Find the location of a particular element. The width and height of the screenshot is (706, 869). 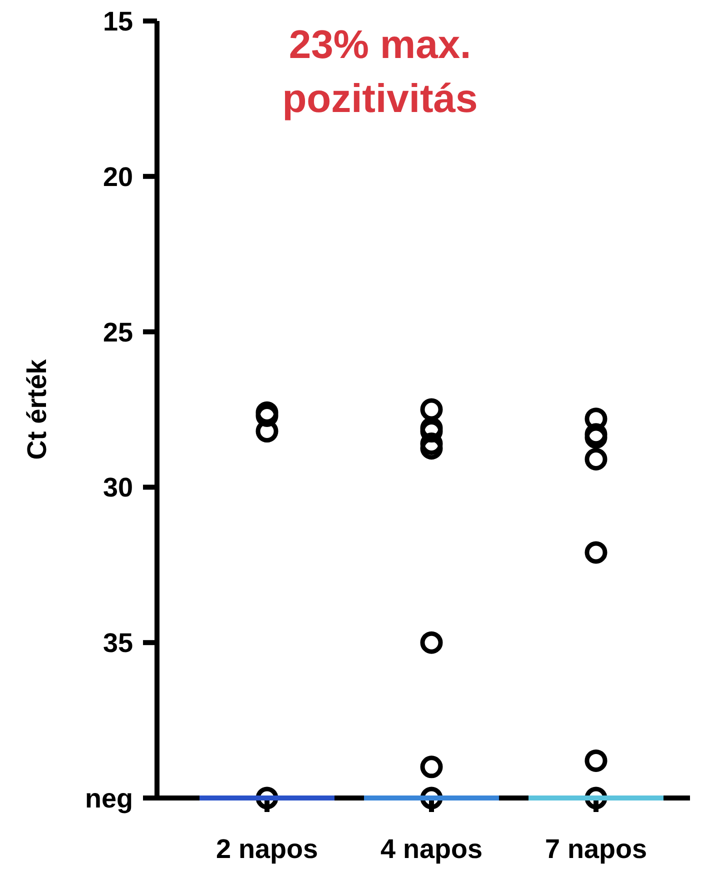

x-tick-label: 4 napos is located at coordinates (431, 849).